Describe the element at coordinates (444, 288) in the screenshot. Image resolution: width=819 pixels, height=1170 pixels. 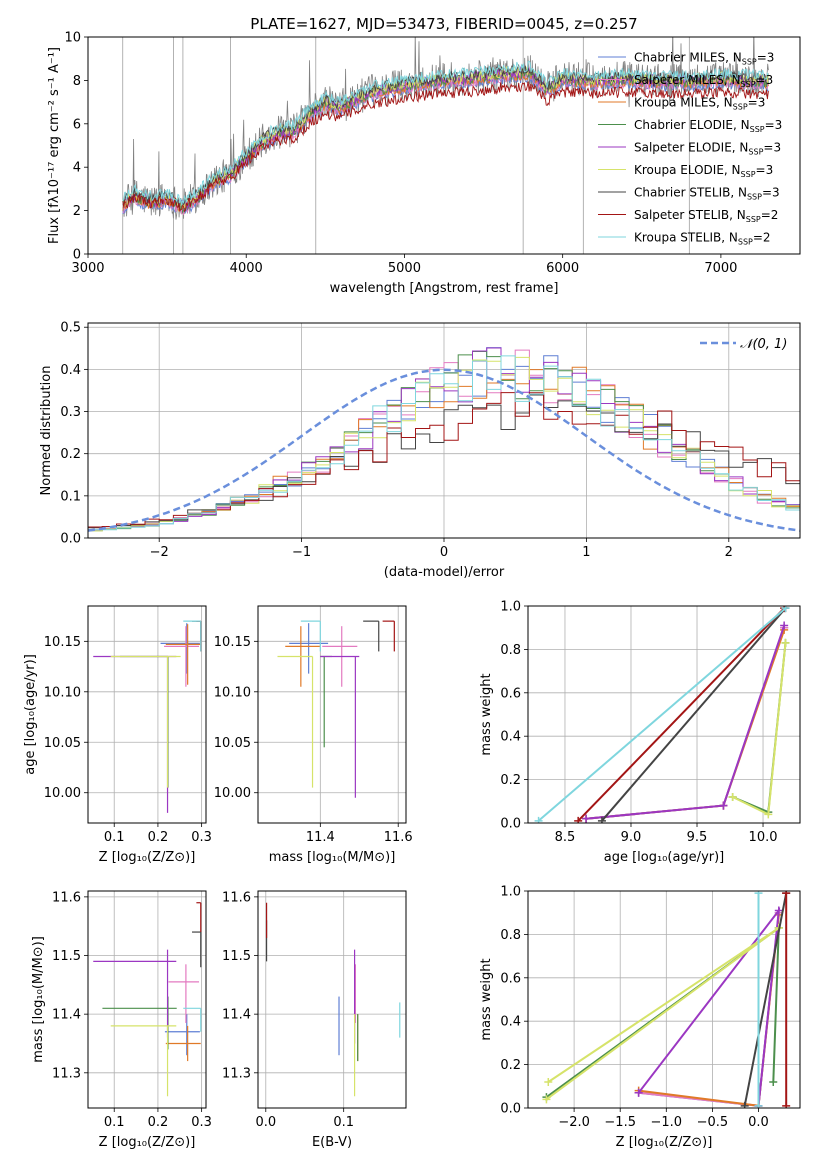
I see `x-axis-label: wavelength [Angstrom, rest frame]` at that location.